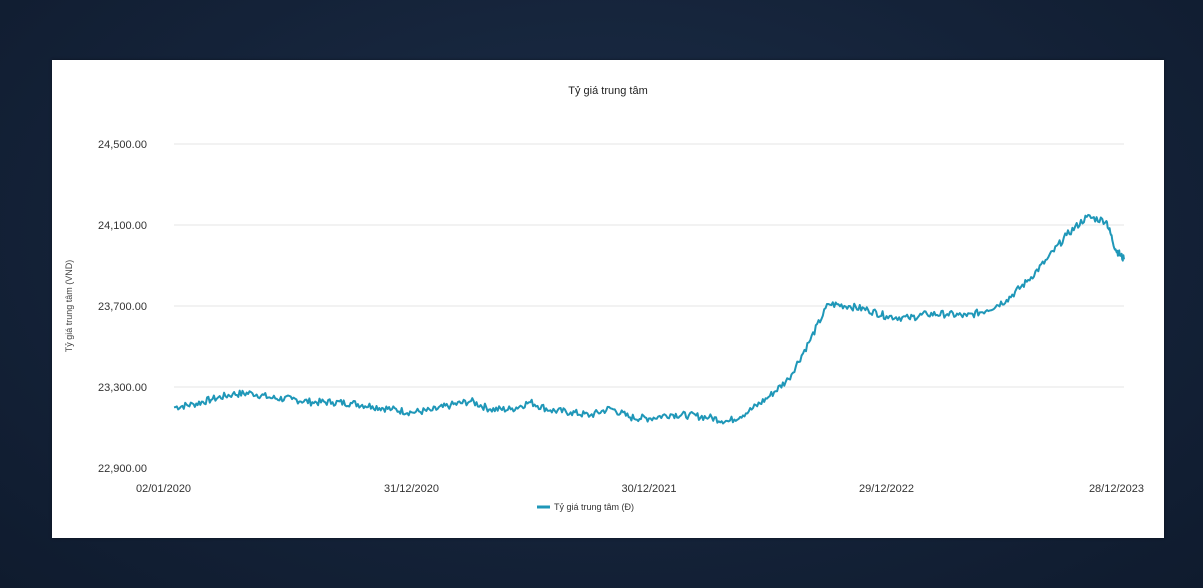 This screenshot has height=588, width=1203. Describe the element at coordinates (1116, 489) in the screenshot. I see `x-tick-label: 28/12/2023` at that location.